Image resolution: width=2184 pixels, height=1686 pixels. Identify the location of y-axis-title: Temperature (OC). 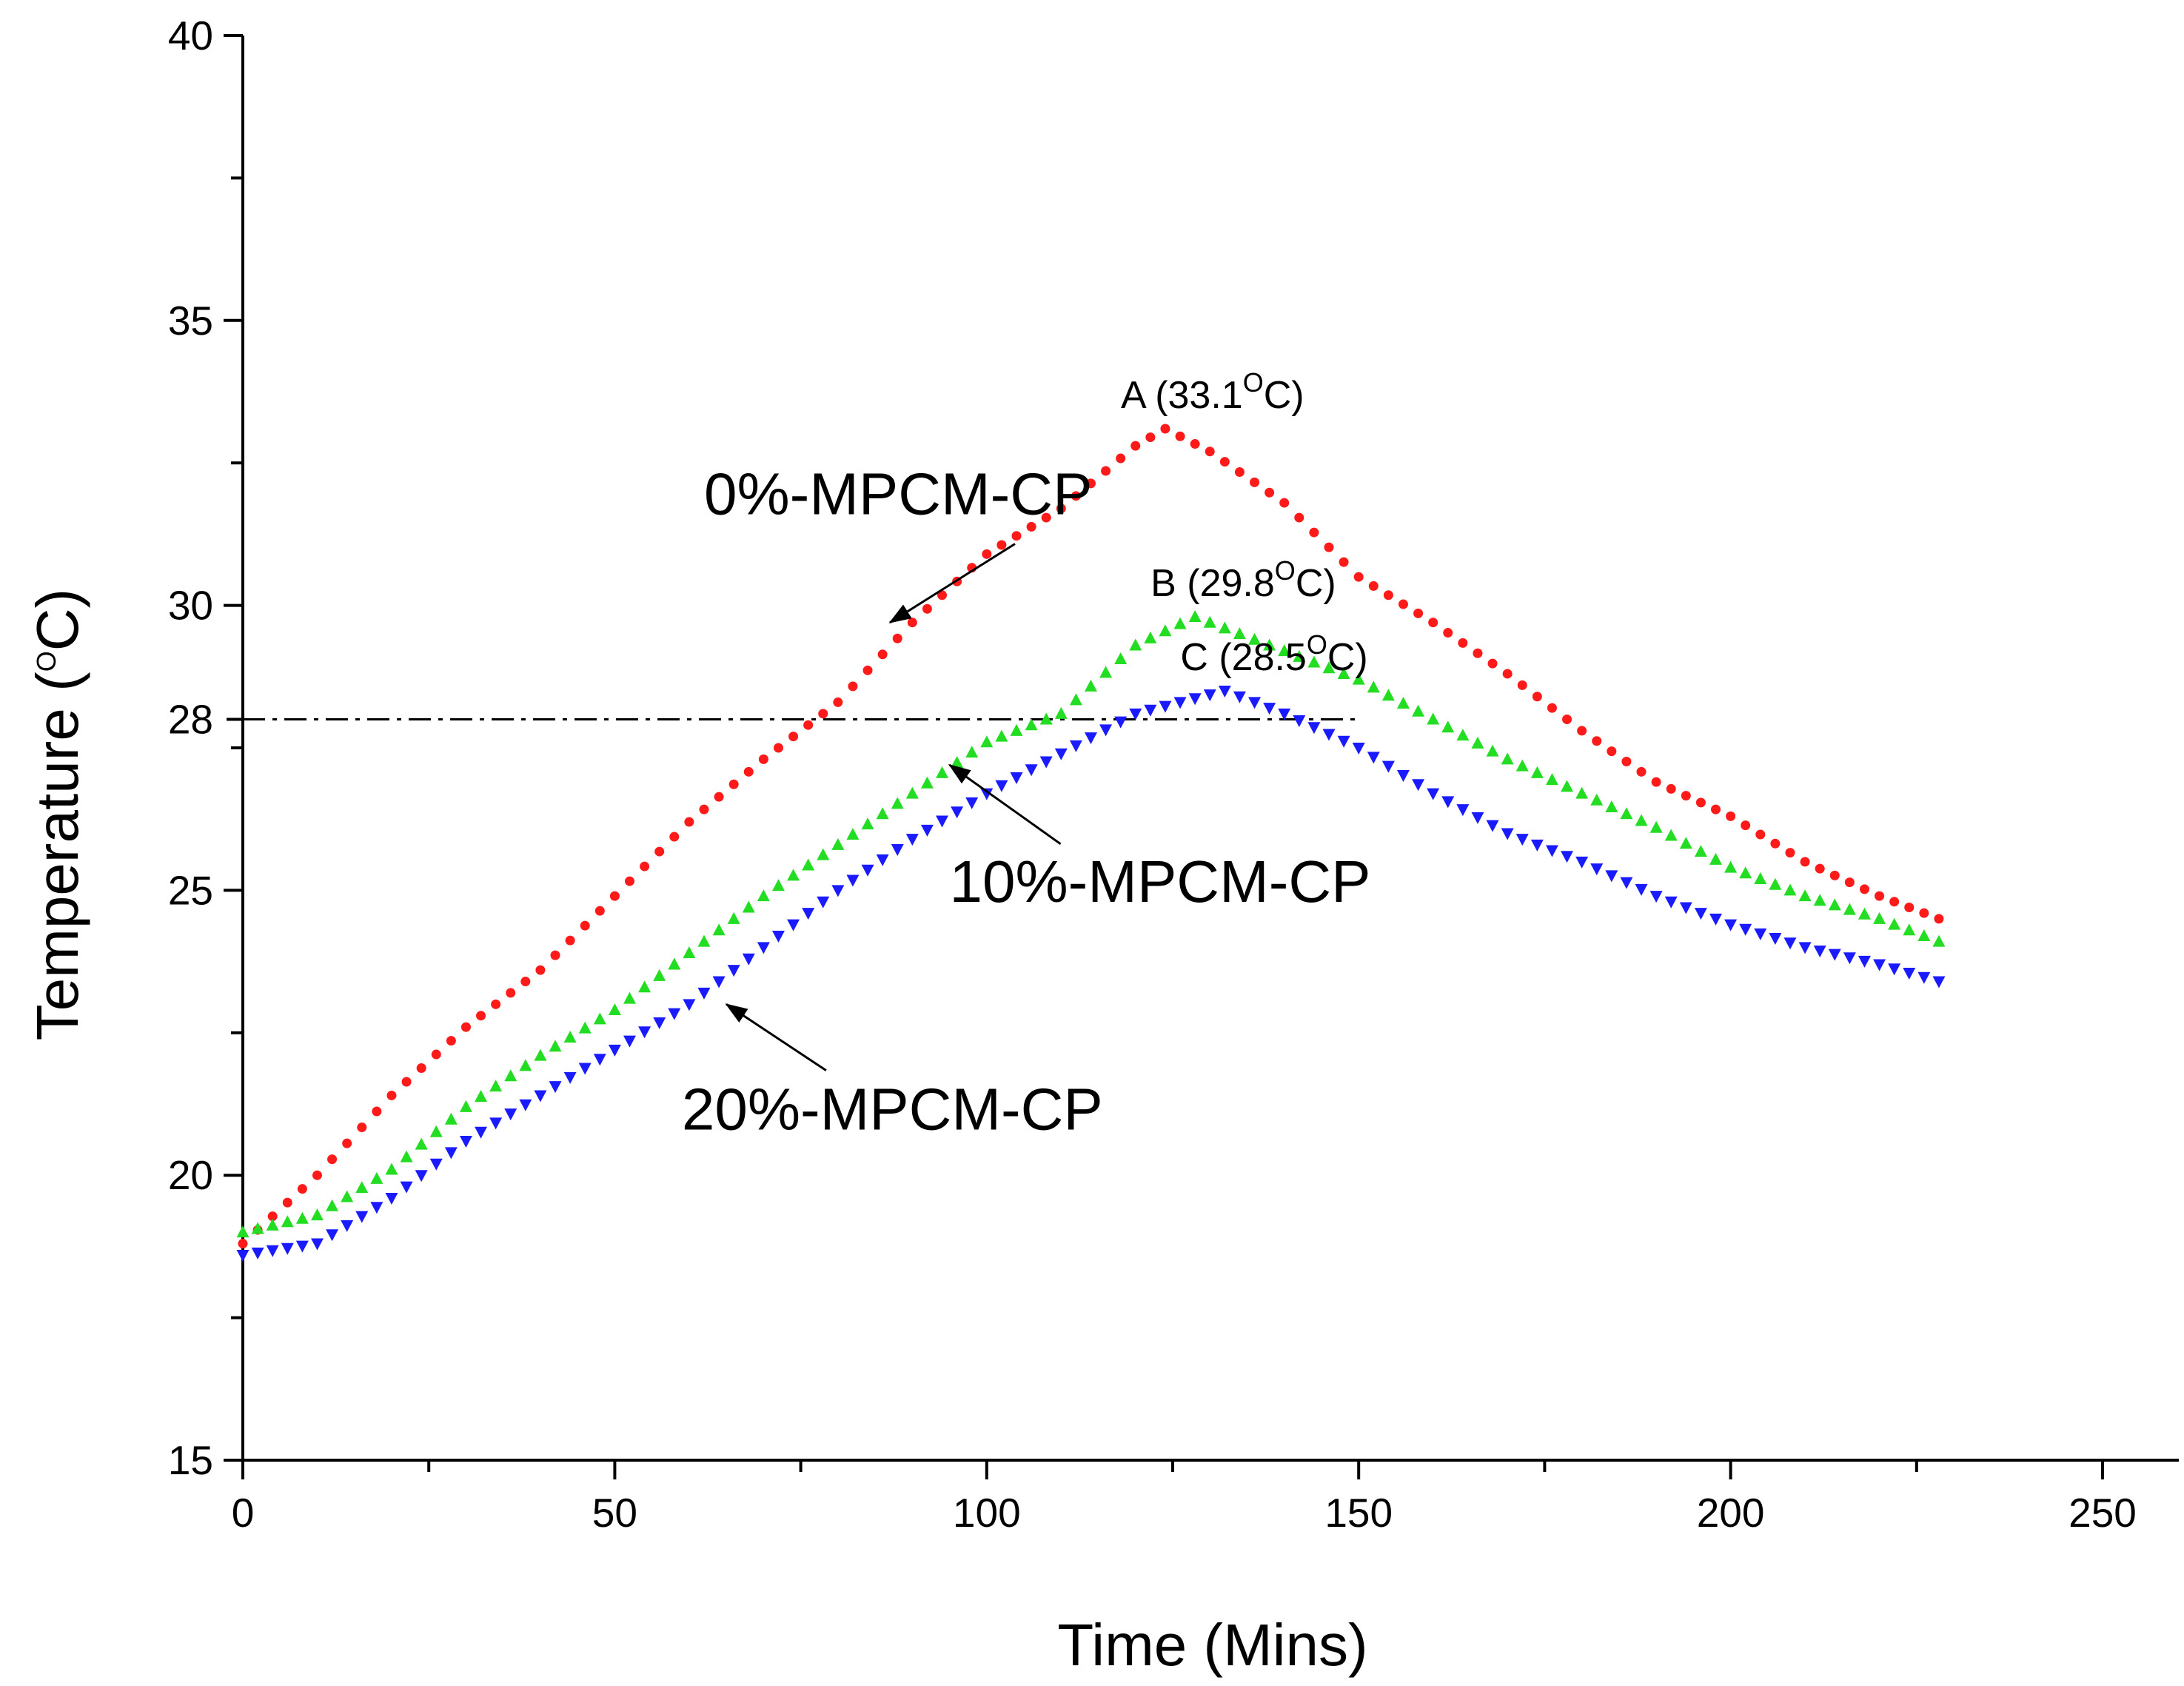
(57, 815).